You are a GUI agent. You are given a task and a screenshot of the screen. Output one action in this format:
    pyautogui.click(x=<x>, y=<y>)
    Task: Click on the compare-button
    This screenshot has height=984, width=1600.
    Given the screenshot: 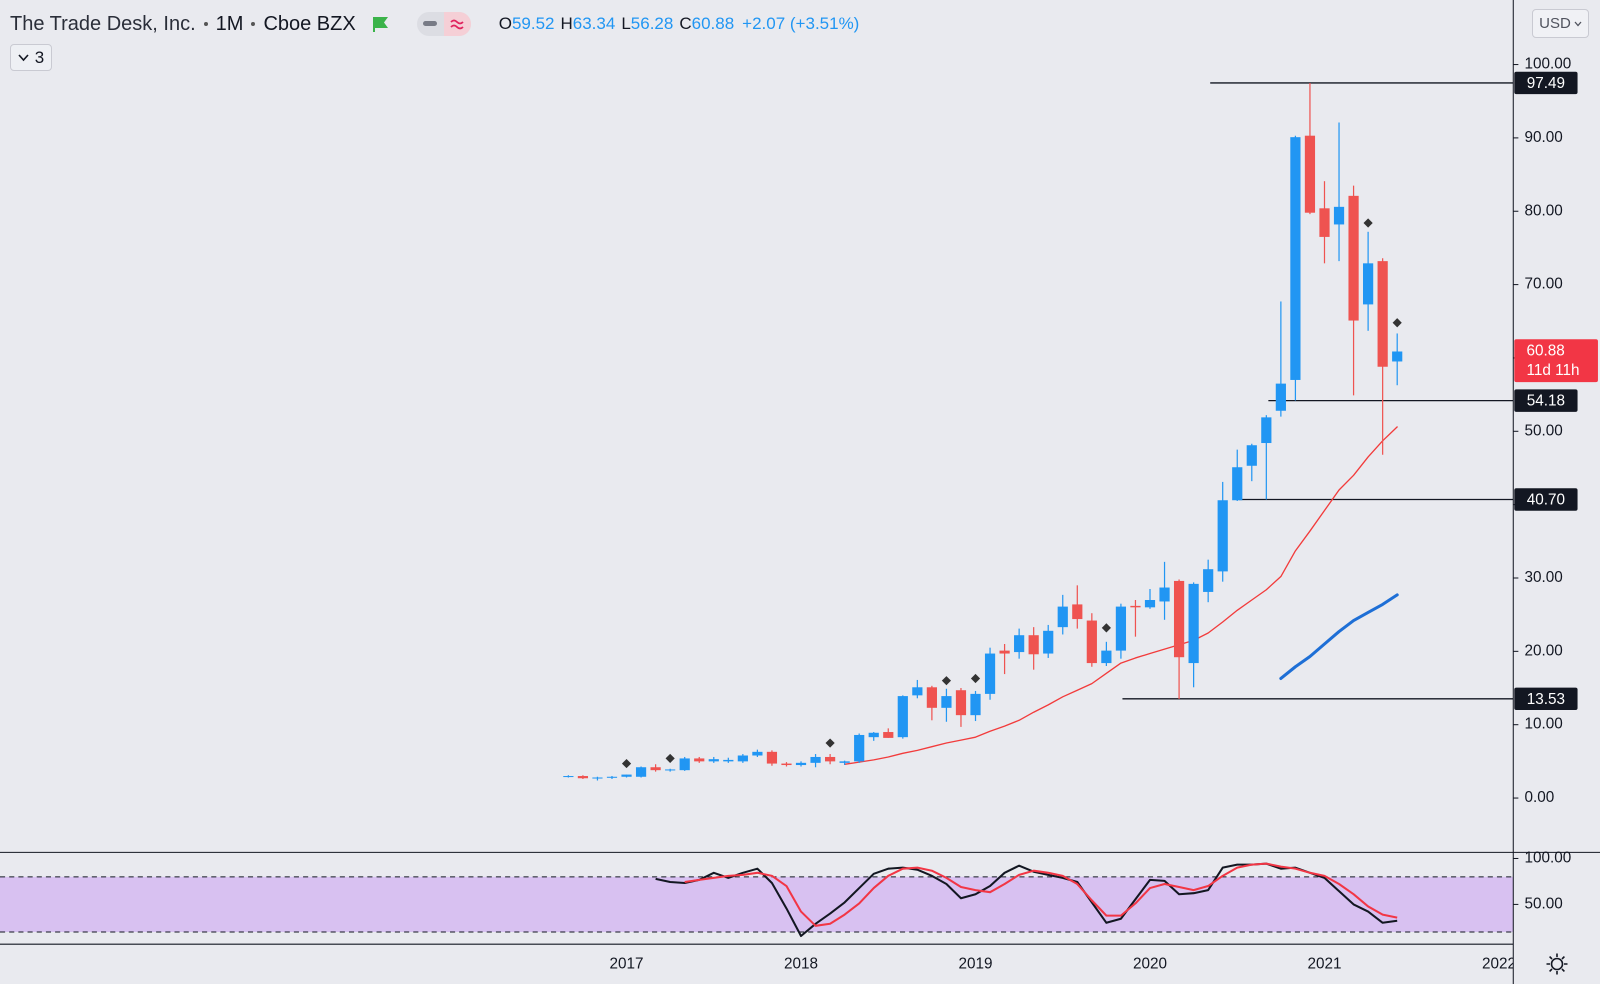 What is the action you would take?
    pyautogui.click(x=457, y=24)
    